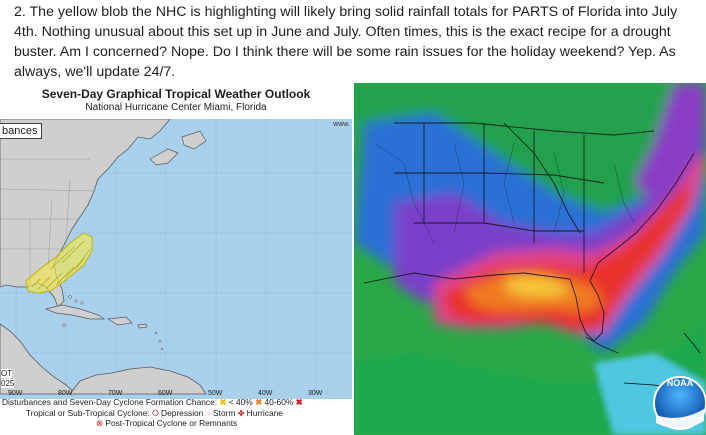  Describe the element at coordinates (680, 383) in the screenshot. I see `noaa-logo-text: NOAA` at that location.